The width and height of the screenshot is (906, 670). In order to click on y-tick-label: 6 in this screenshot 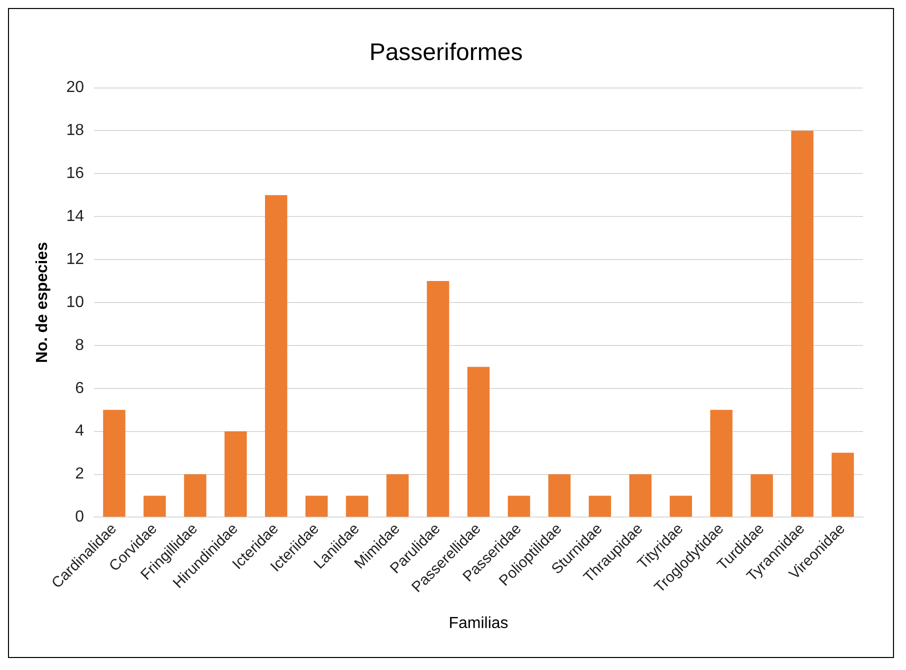, I will do `click(79, 388)`.